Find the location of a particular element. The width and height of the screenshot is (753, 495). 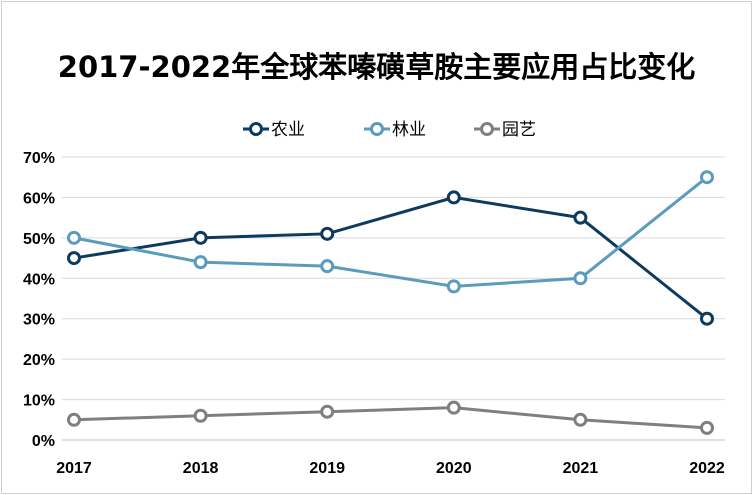

y-tick-label: 50% is located at coordinates (39, 239).